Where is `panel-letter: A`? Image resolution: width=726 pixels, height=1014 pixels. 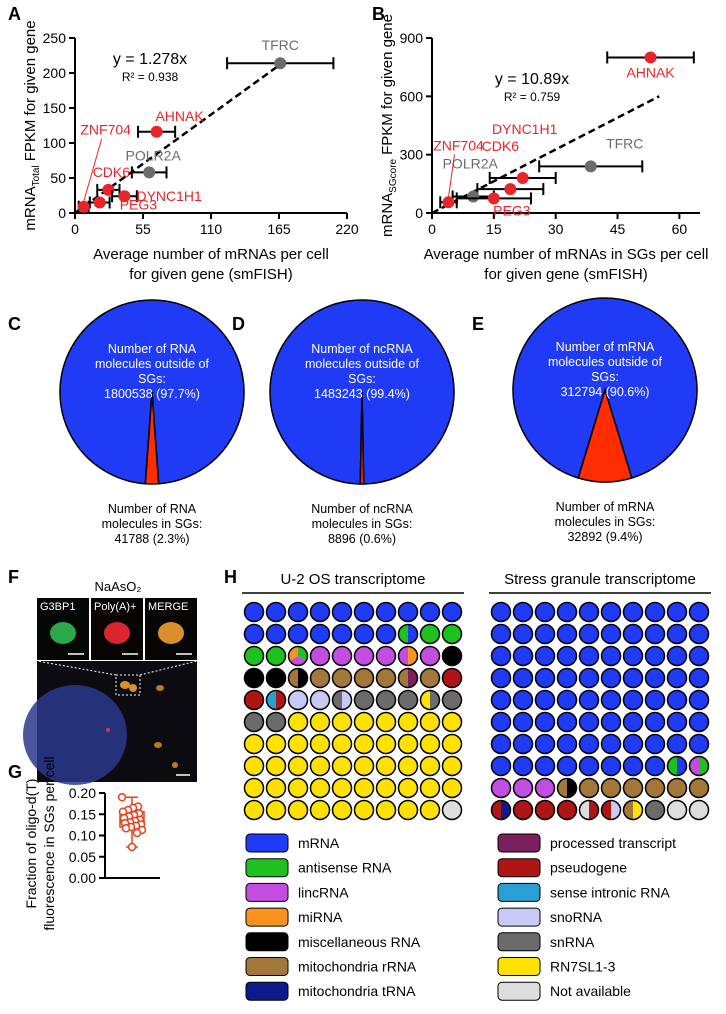 panel-letter: A is located at coordinates (14, 14).